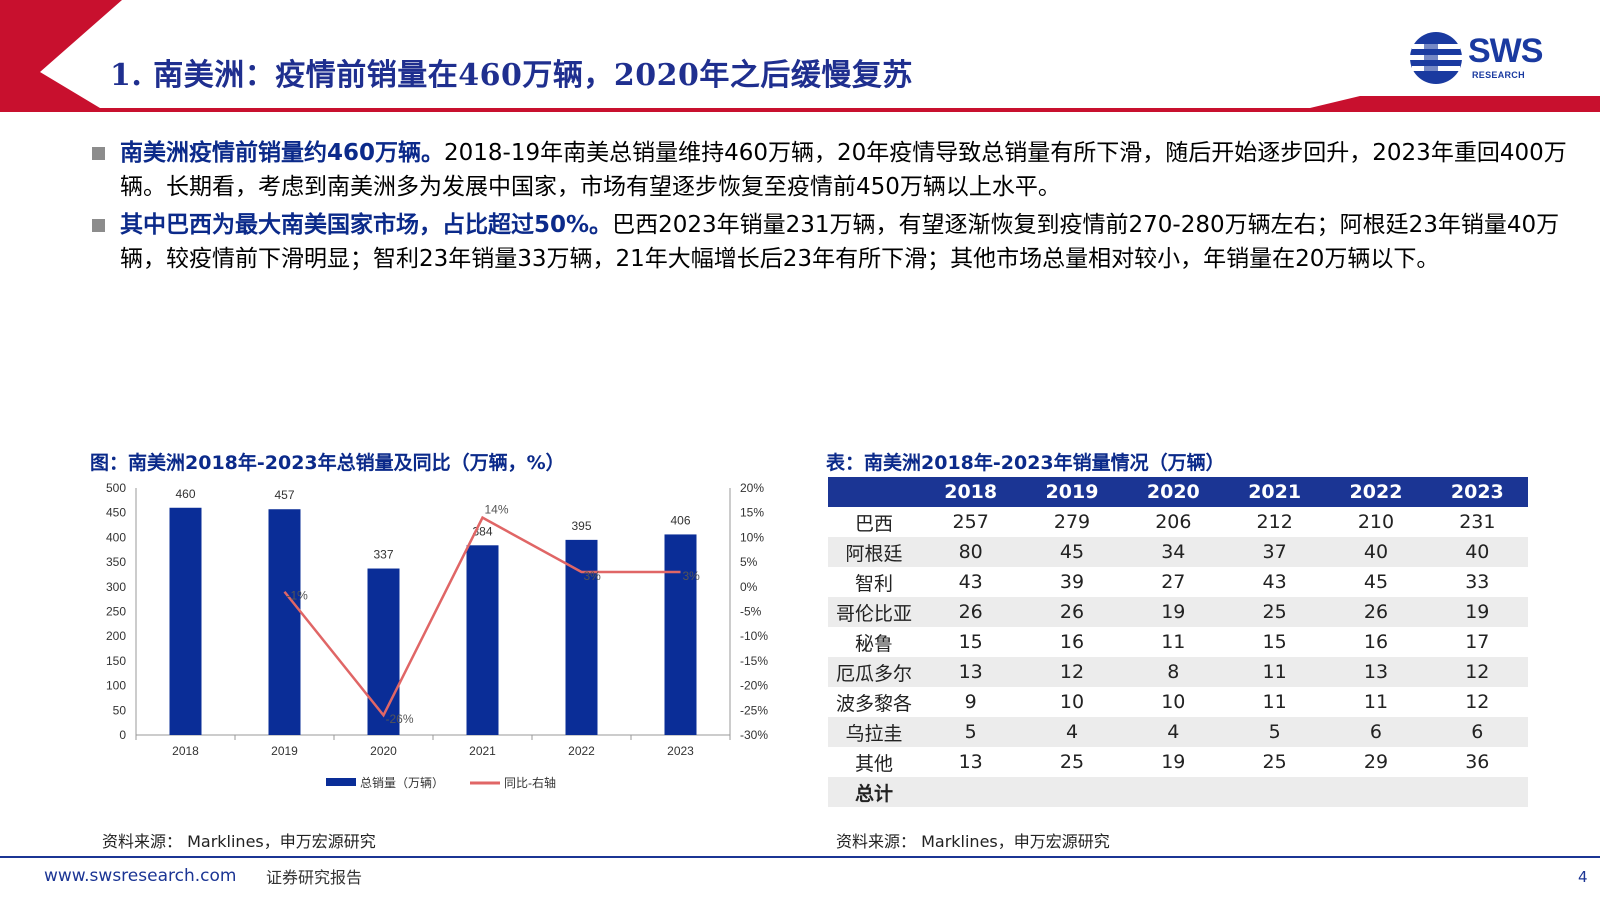 The height and width of the screenshot is (900, 1600). Describe the element at coordinates (400, 719) in the screenshot. I see `line-value-label: -26%` at that location.